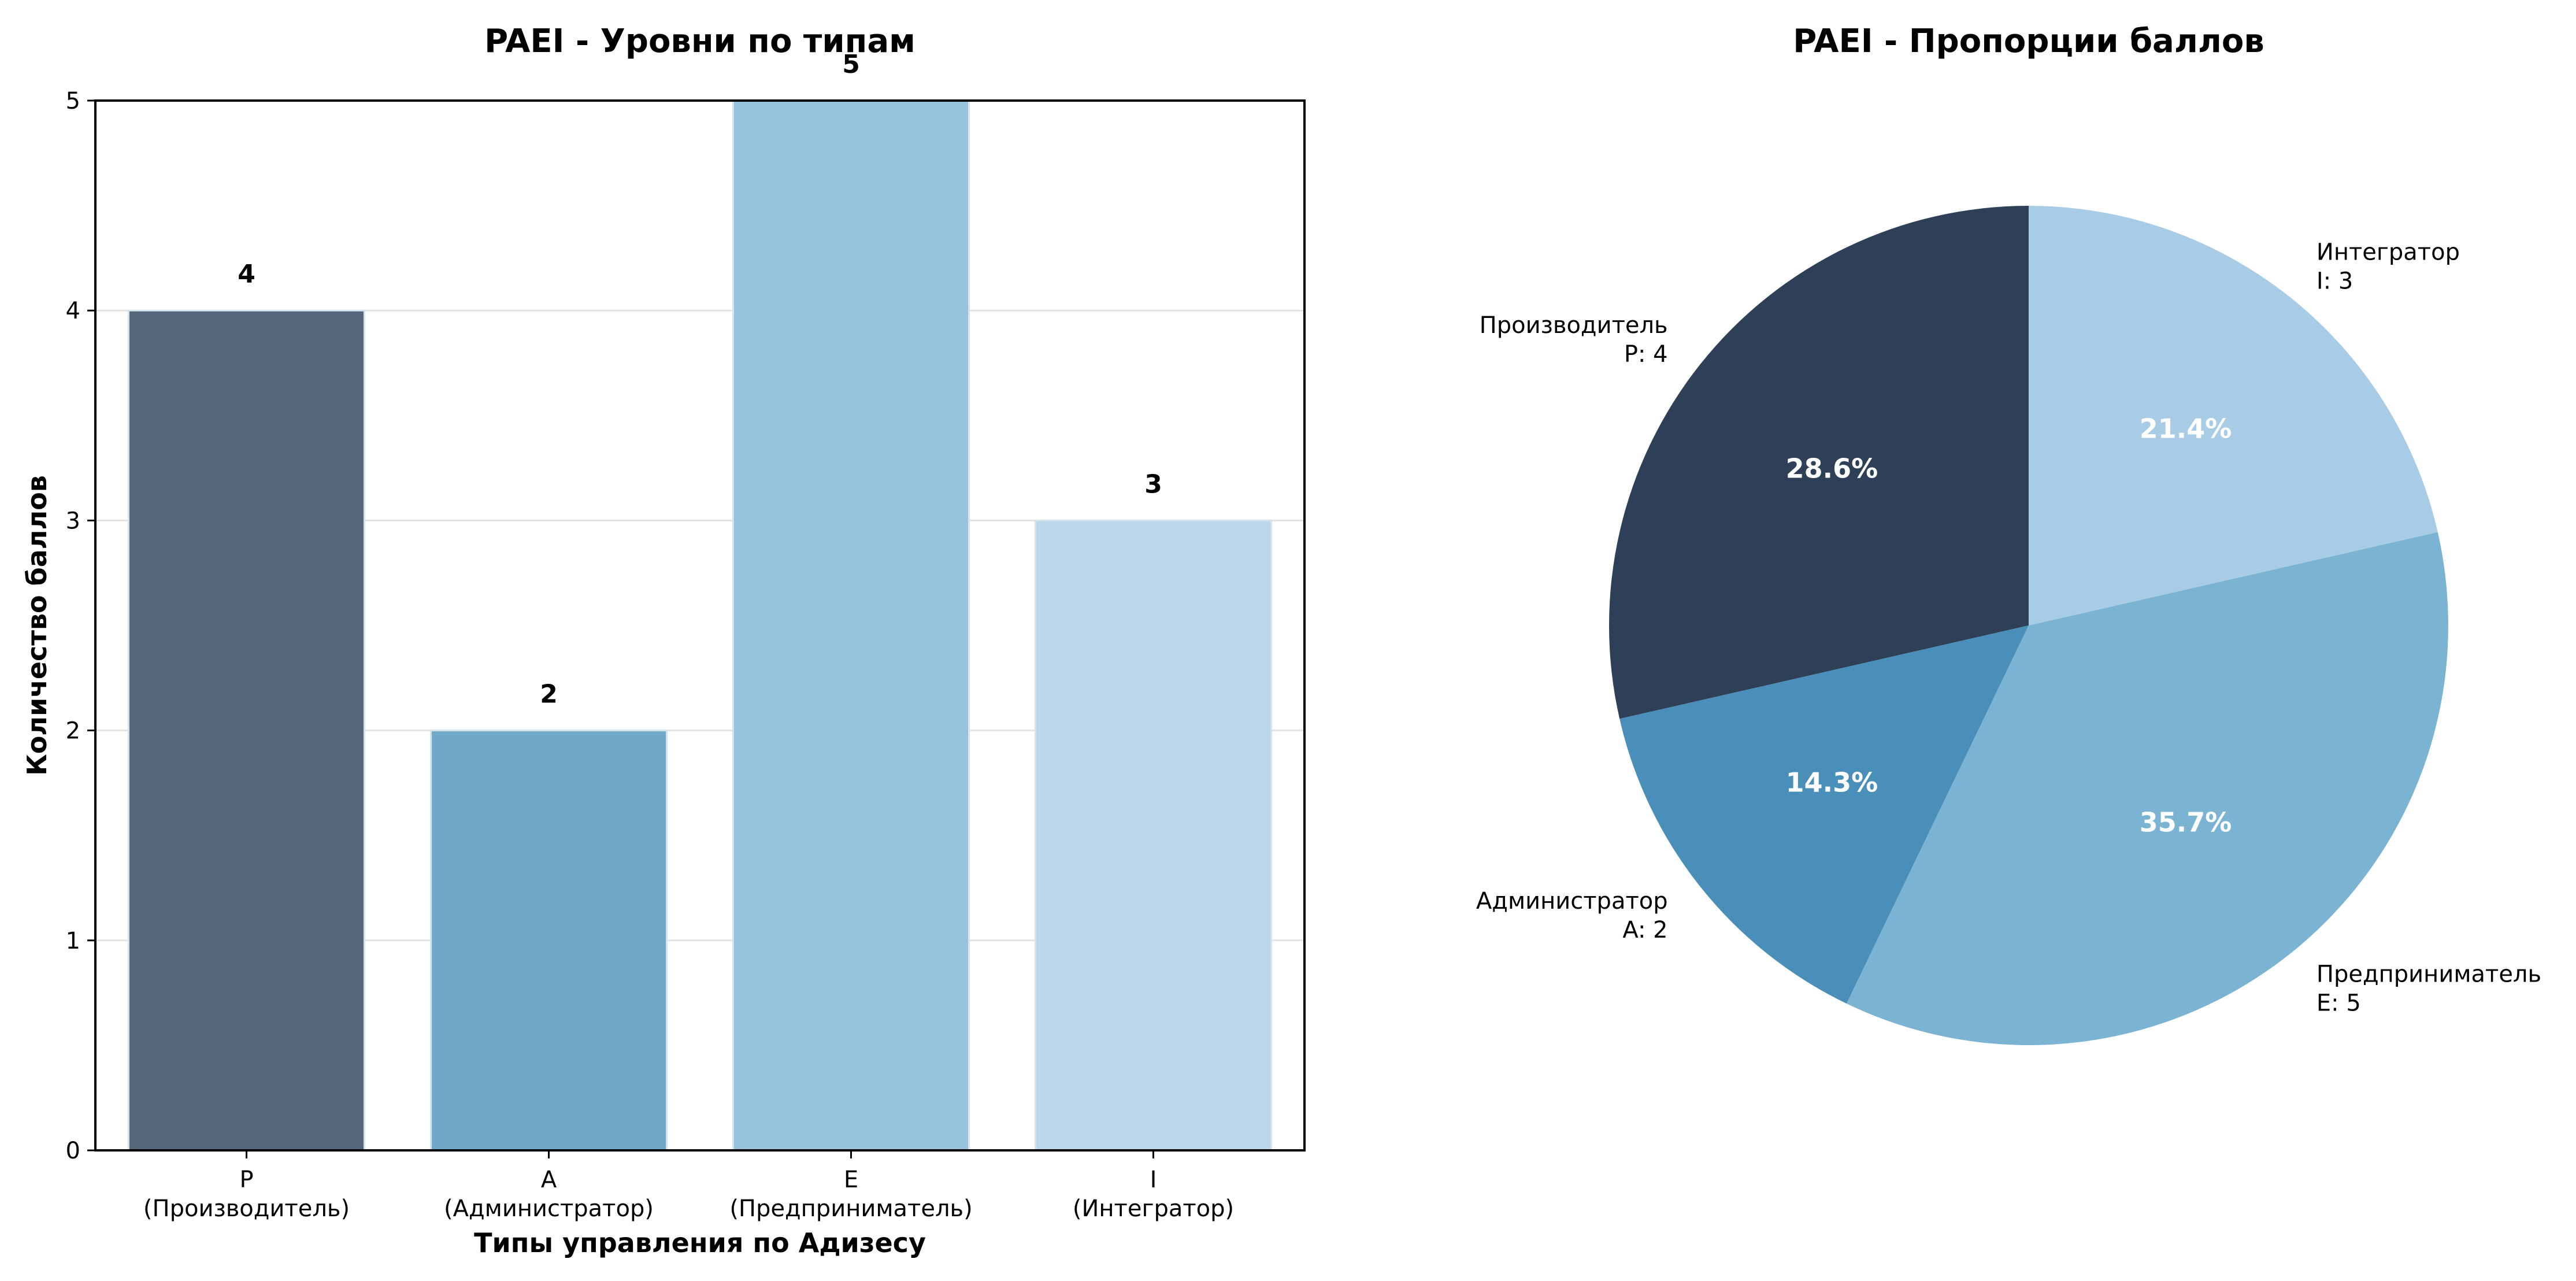 This screenshot has width=2576, height=1281. What do you see at coordinates (1832, 782) in the screenshot?
I see `pie-percent-label: 14.3%` at bounding box center [1832, 782].